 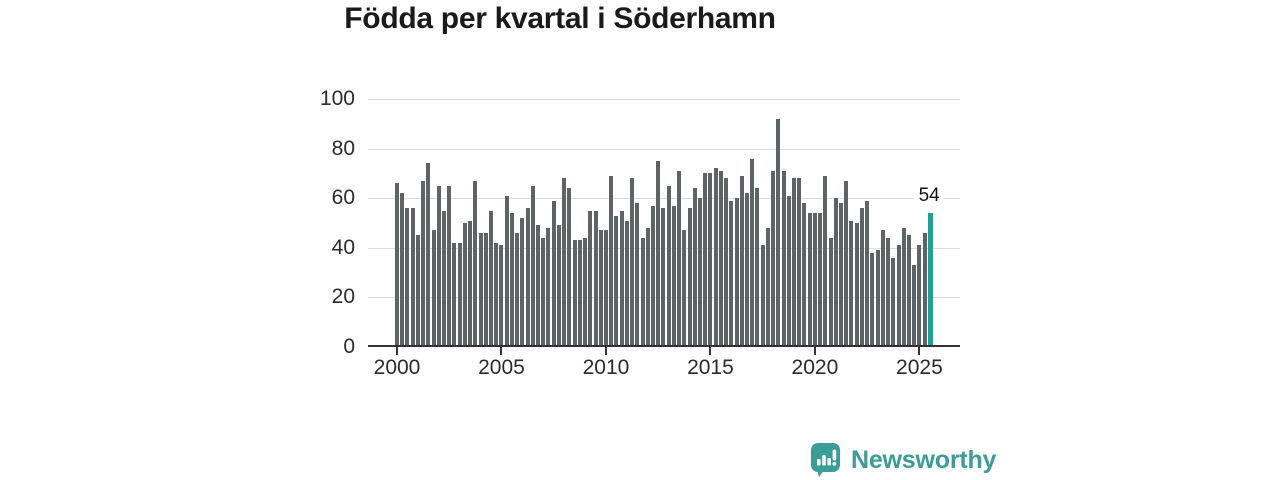 What do you see at coordinates (337, 98) in the screenshot?
I see `y-axis-tick-label: 100` at bounding box center [337, 98].